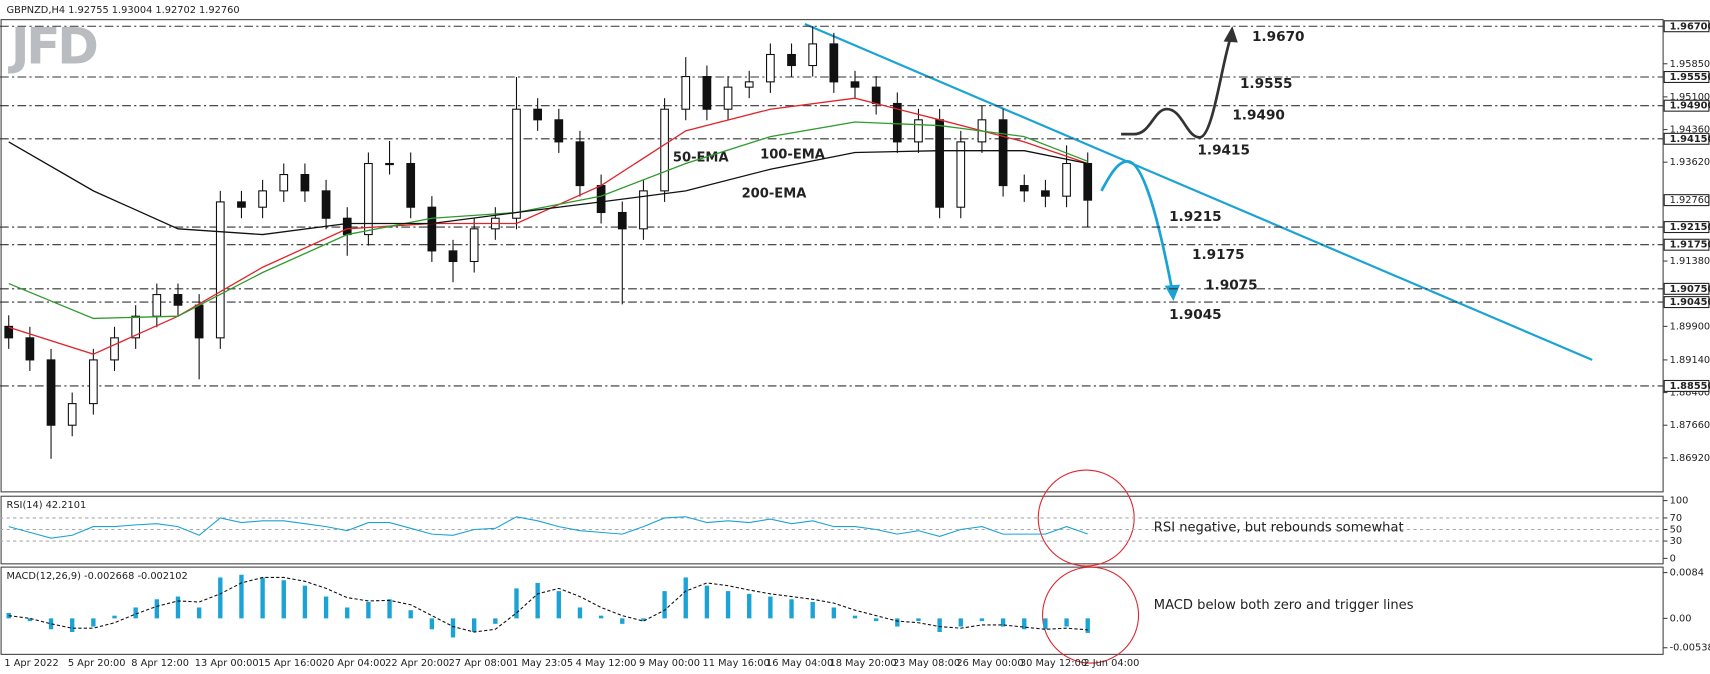  What do you see at coordinates (1053, 663) in the screenshot?
I see `x-tick-label: 30 May 12:00` at bounding box center [1053, 663].